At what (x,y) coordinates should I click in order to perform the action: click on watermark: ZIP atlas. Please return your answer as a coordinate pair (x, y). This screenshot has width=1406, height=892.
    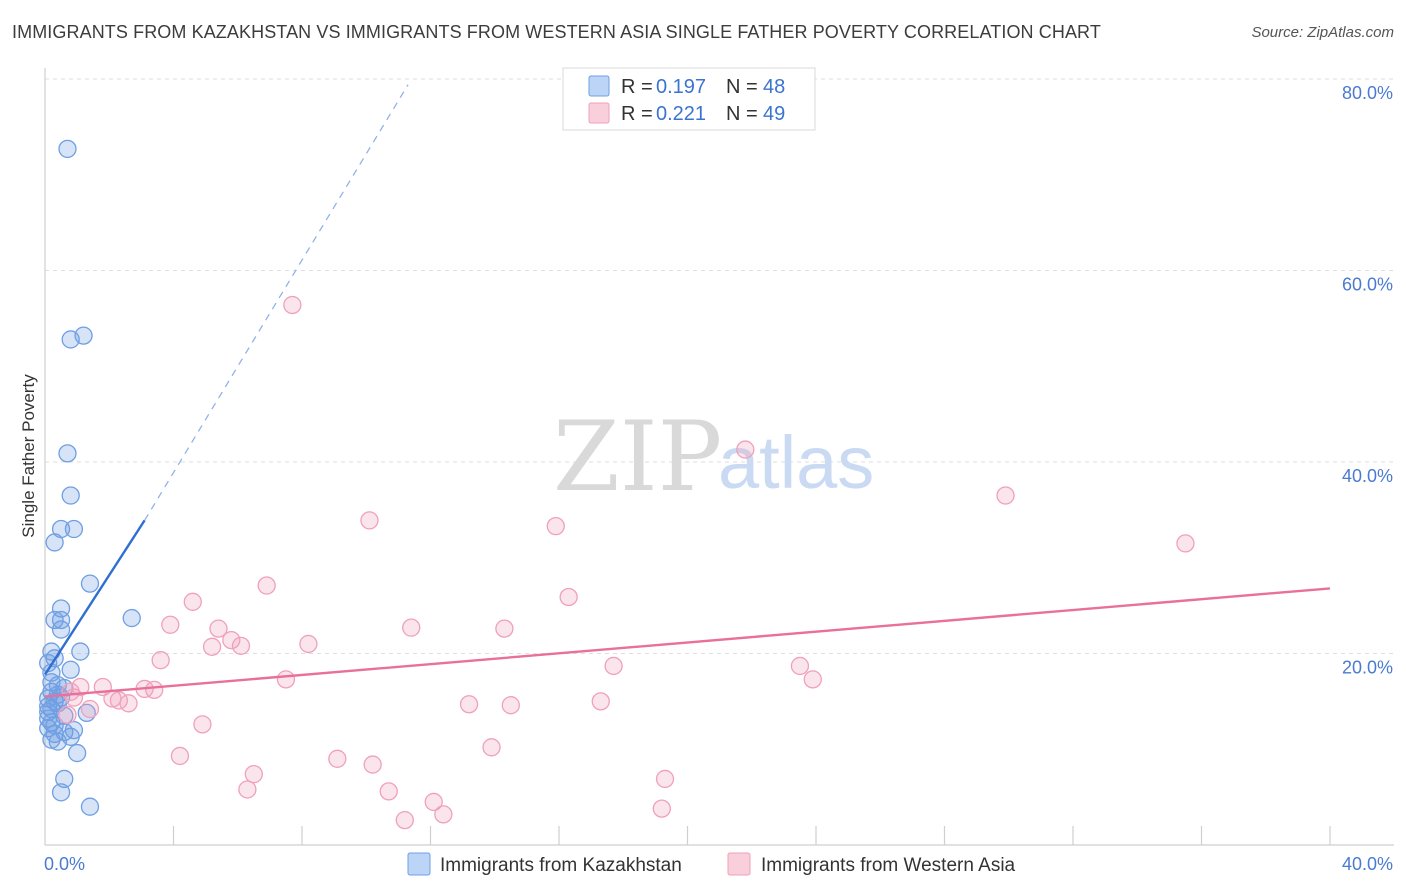
    Looking at the image, I should click on (713, 457).